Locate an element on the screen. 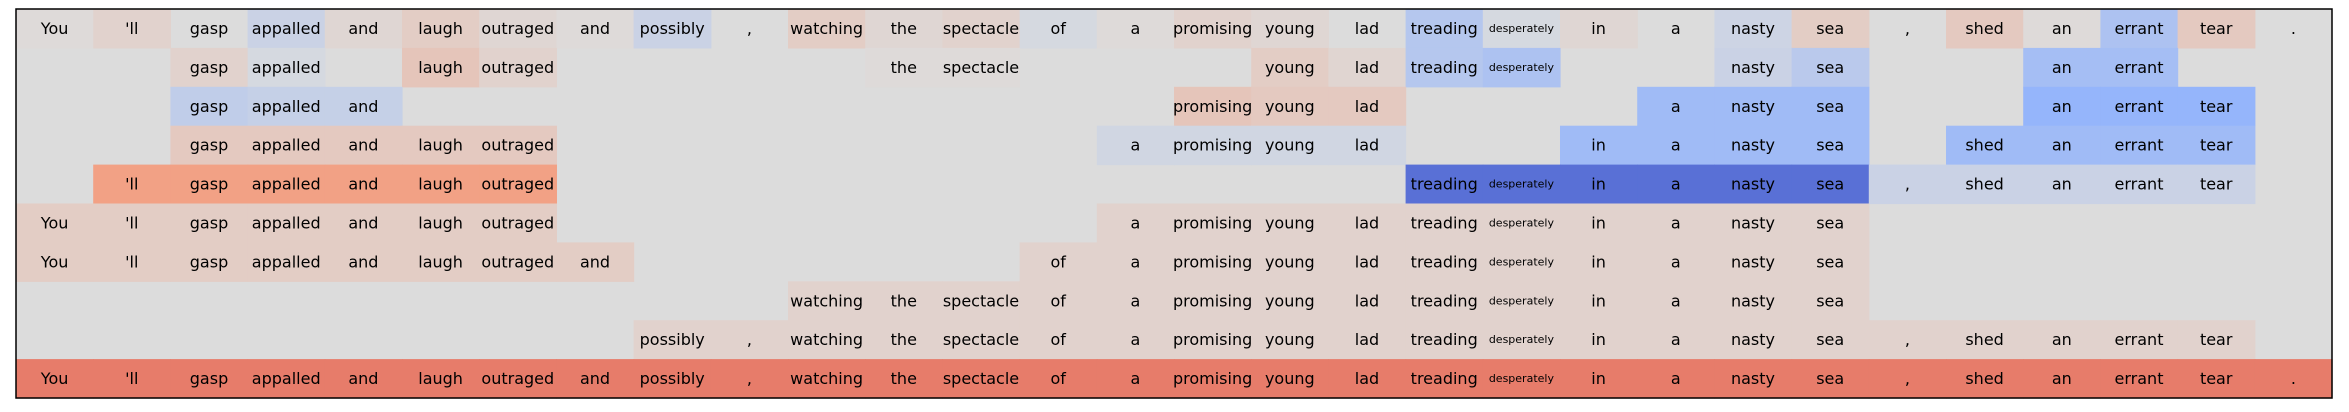 The height and width of the screenshot is (412, 2349). token-label: watching is located at coordinates (826, 339).